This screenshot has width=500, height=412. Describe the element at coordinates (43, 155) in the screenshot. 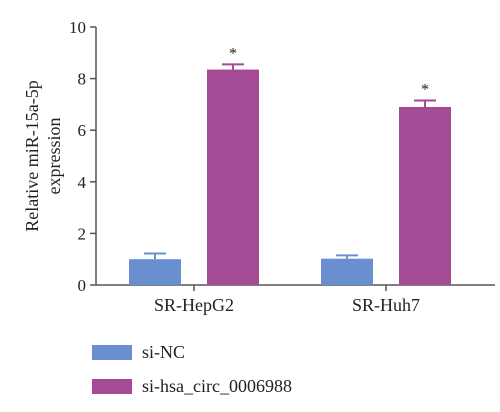

I see `y-axis-label: Relative miR-15a-5p expression` at that location.